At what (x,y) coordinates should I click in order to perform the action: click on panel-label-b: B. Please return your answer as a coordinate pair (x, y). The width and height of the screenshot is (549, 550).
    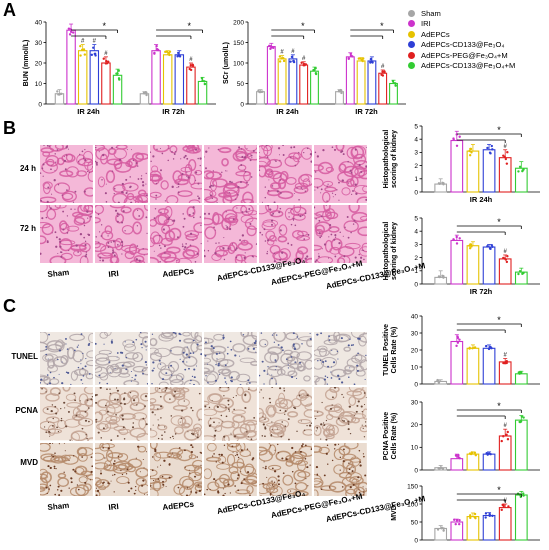
    Looking at the image, I should click on (9, 128).